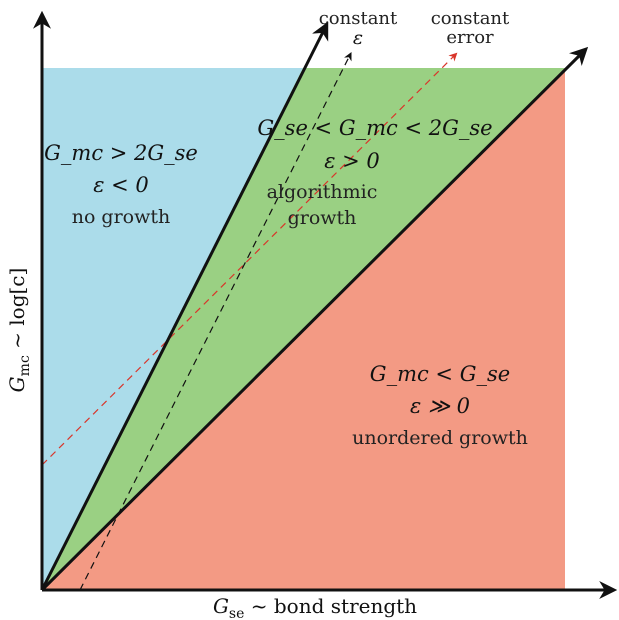  I want to click on red-label: unordered growth, so click(440, 438).